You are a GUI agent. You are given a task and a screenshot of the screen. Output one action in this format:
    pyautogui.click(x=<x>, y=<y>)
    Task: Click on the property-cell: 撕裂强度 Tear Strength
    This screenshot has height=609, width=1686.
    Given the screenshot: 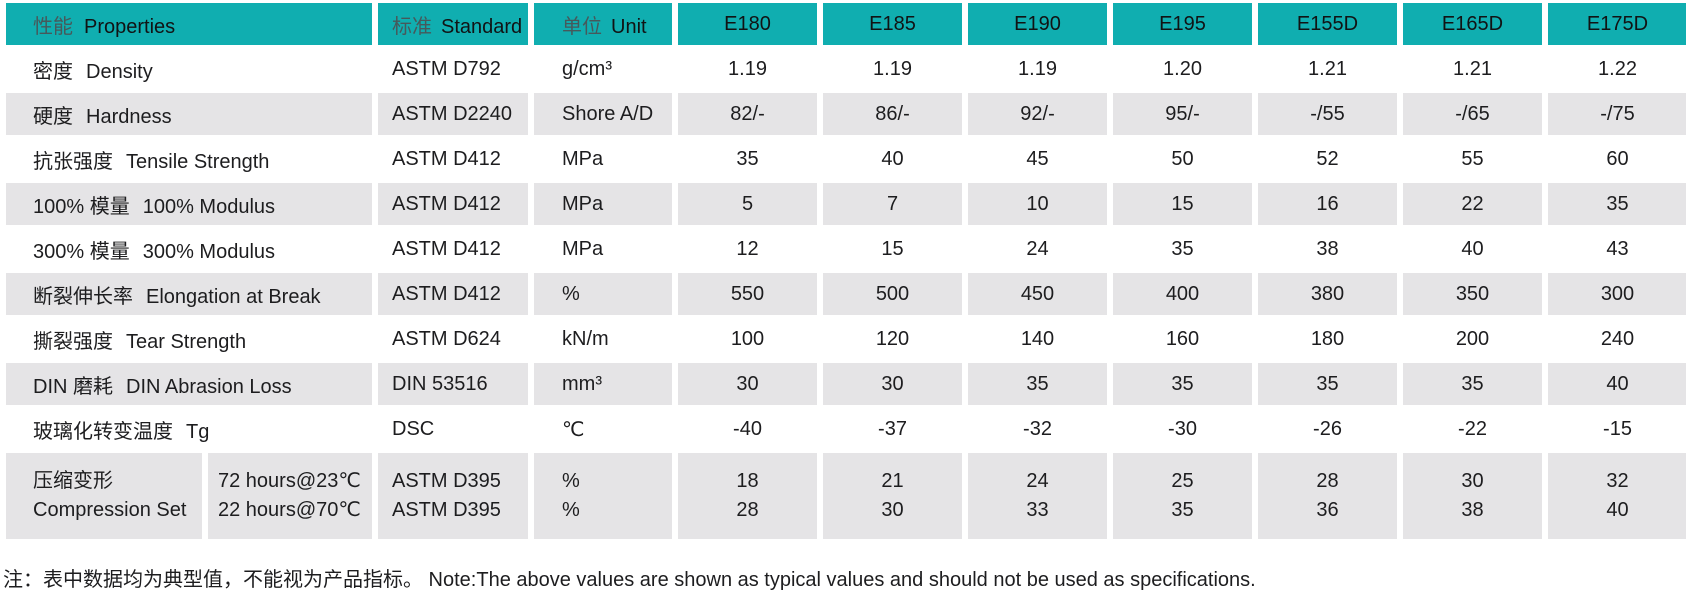 What is the action you would take?
    pyautogui.click(x=189, y=339)
    